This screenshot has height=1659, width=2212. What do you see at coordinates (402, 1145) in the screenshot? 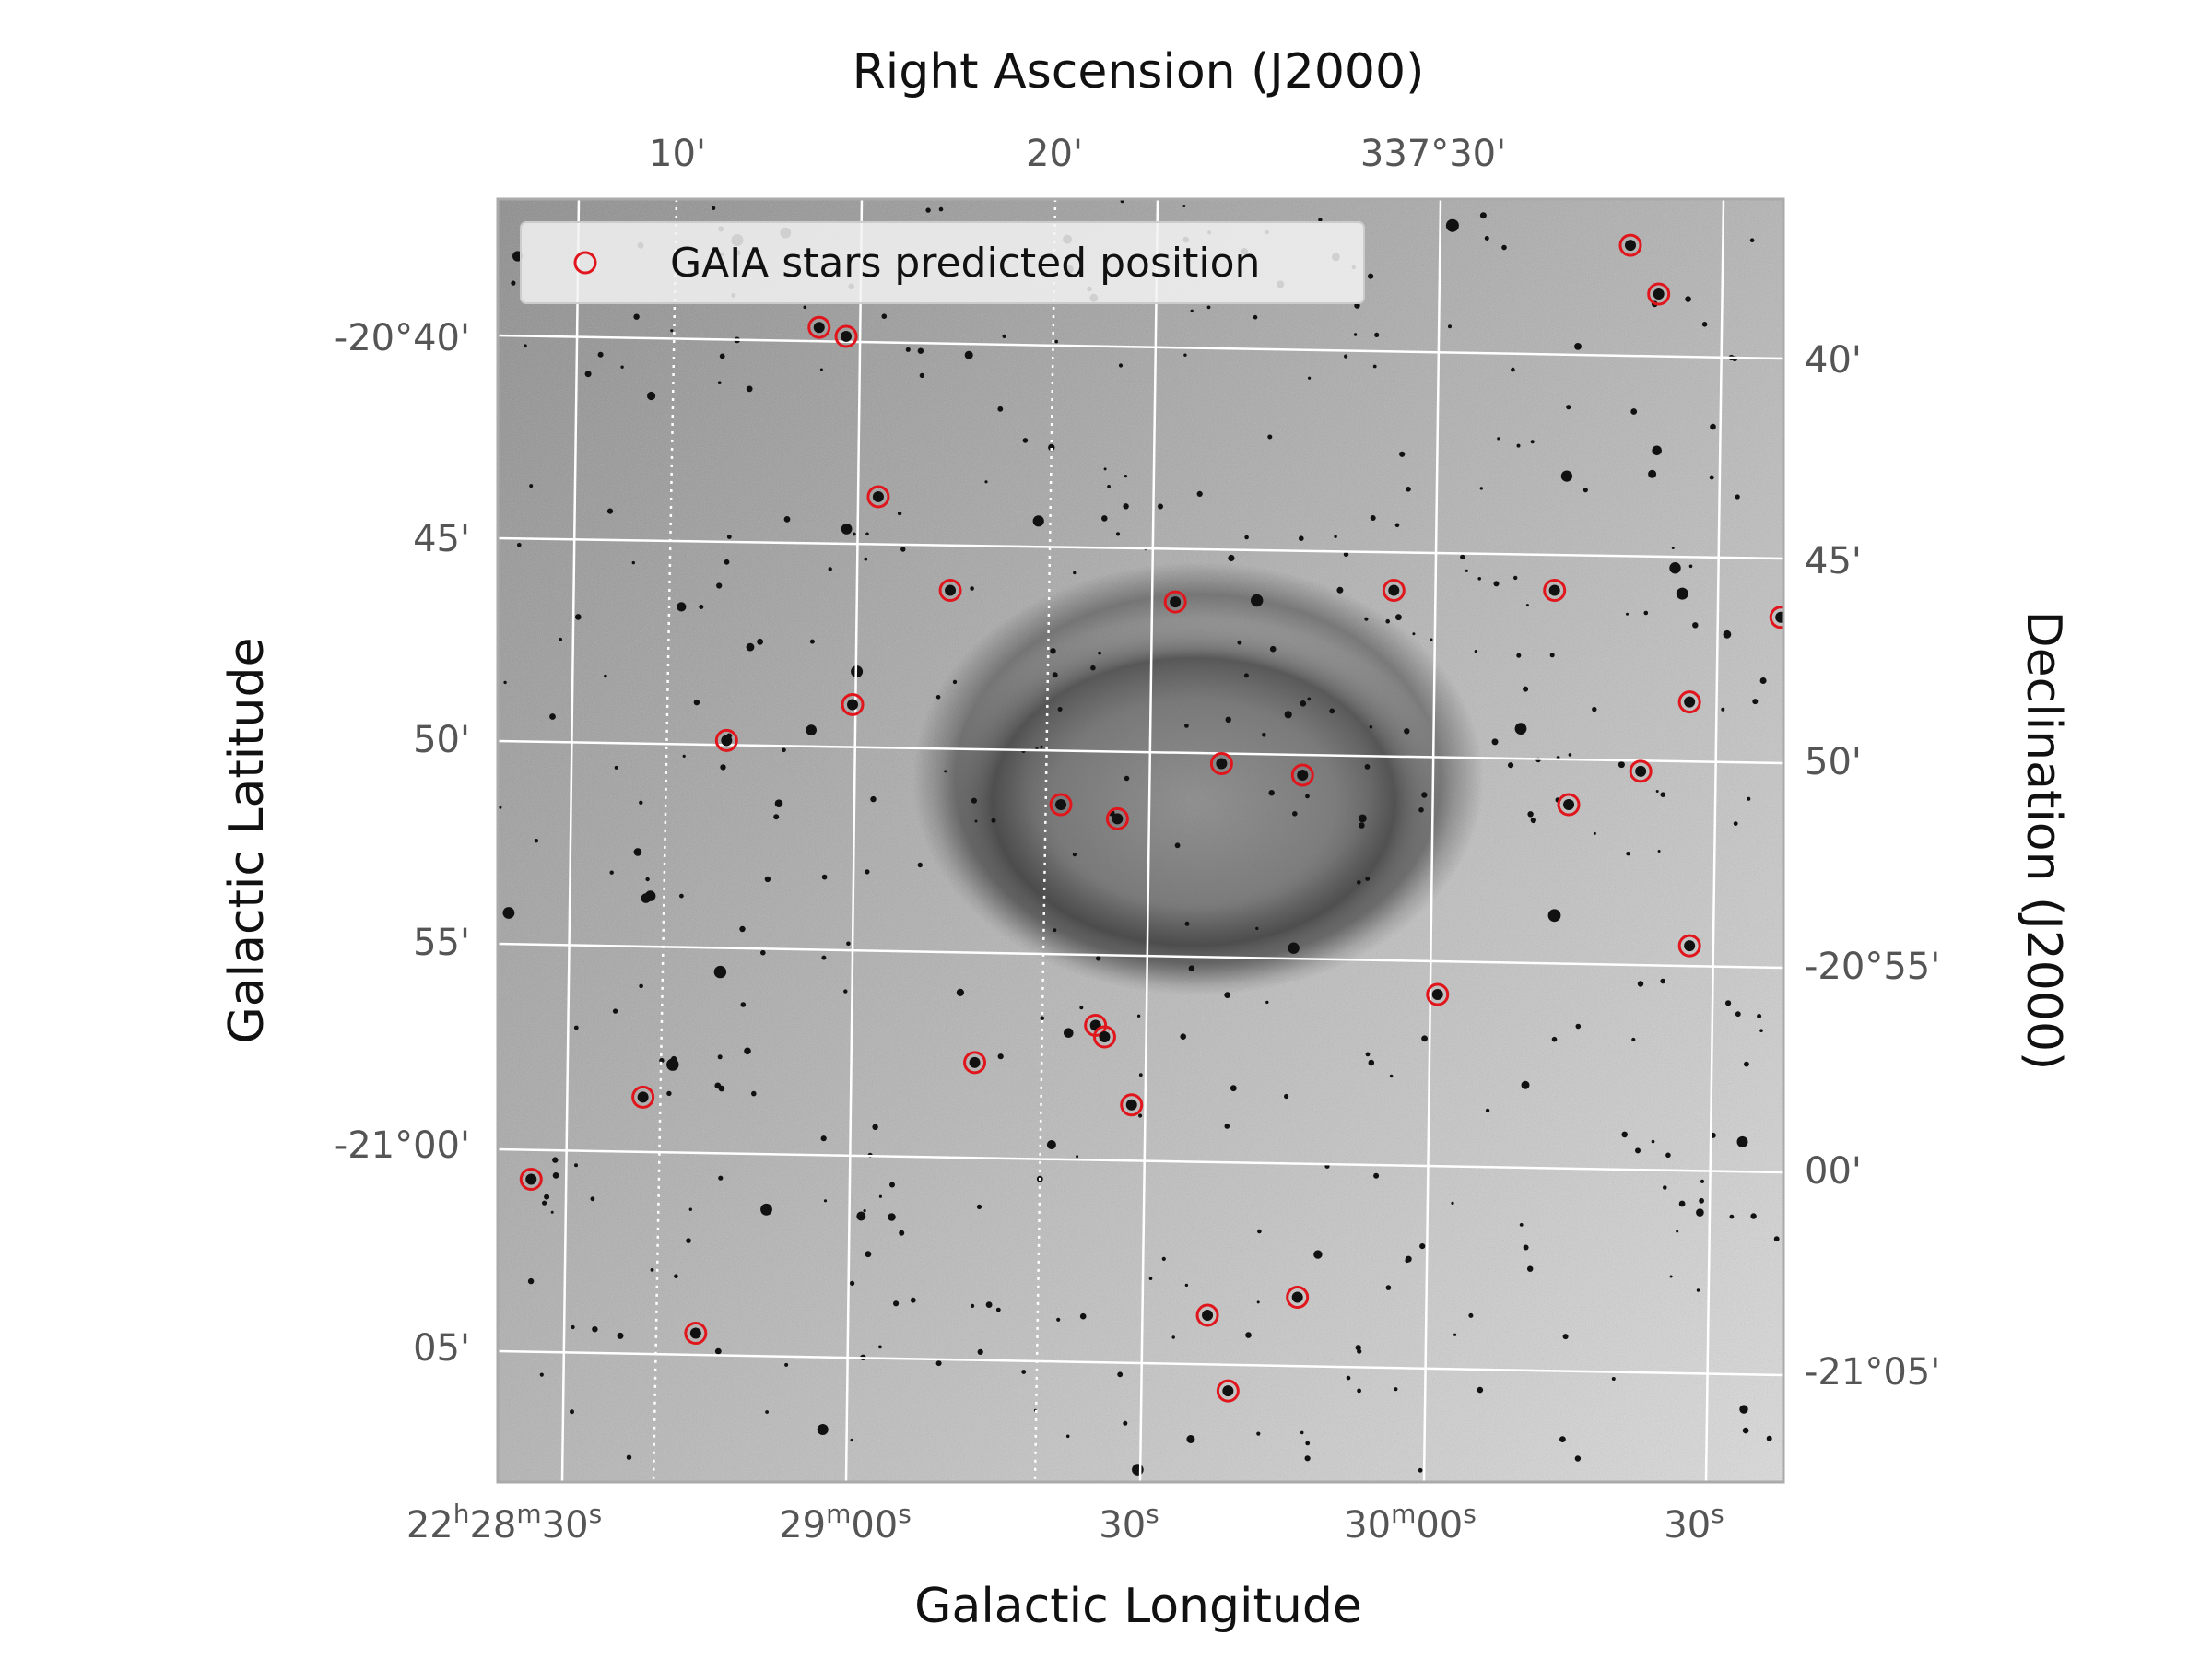
I see `left-tick-label: -21°00'` at bounding box center [402, 1145].